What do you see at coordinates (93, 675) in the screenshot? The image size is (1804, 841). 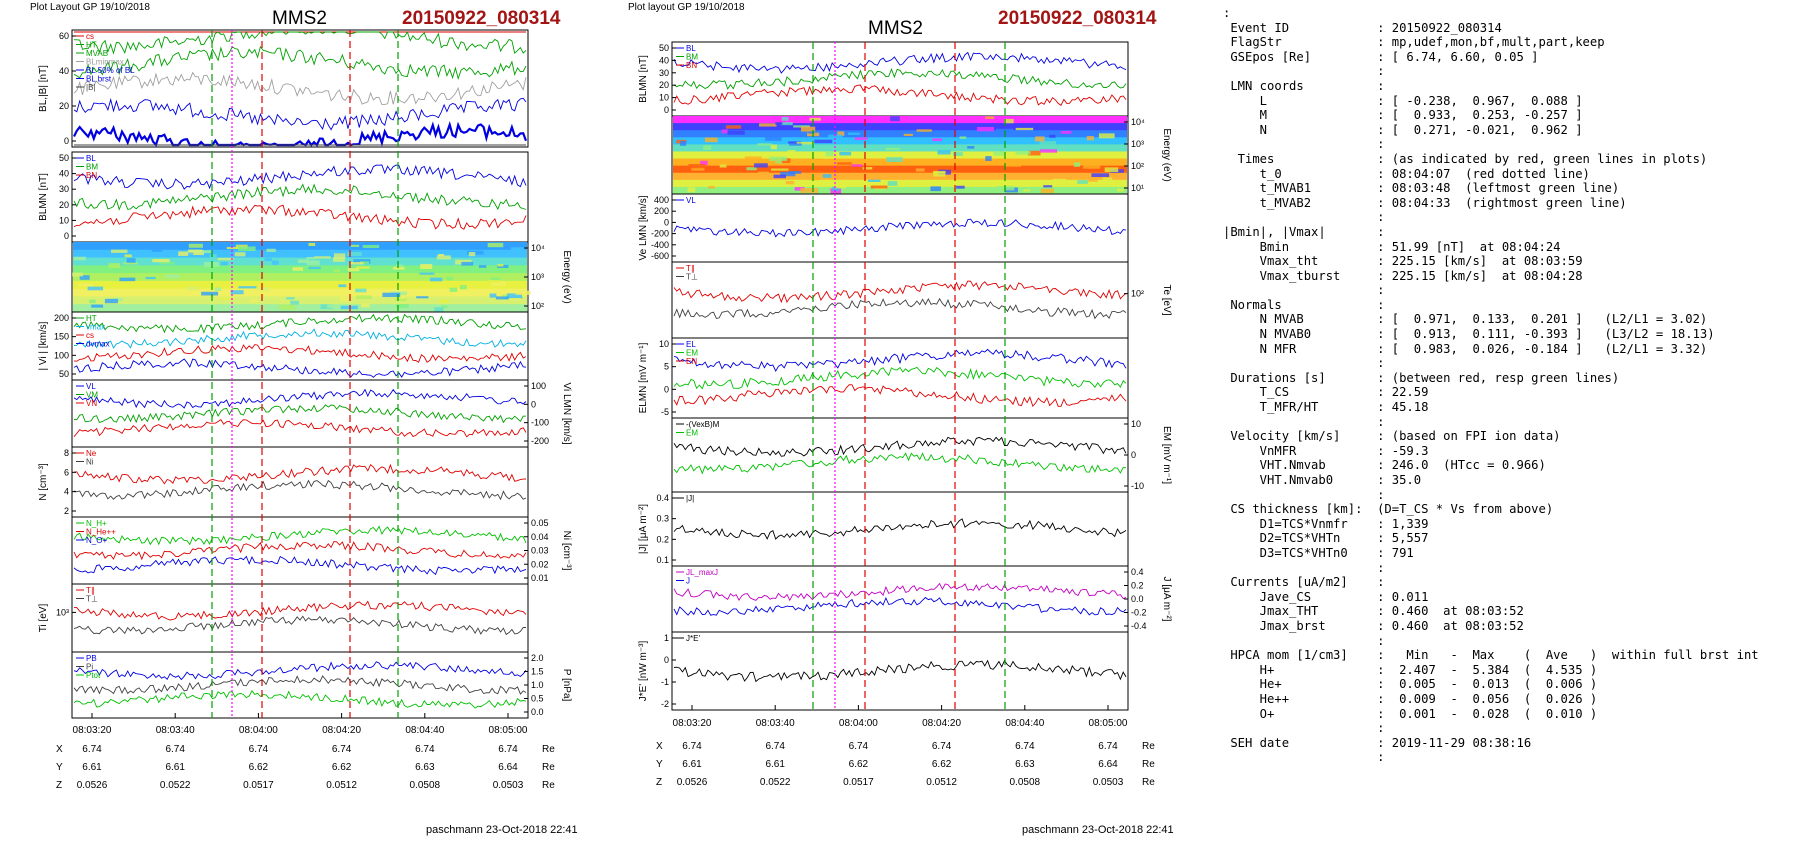 I see `legend-label: Ptot` at bounding box center [93, 675].